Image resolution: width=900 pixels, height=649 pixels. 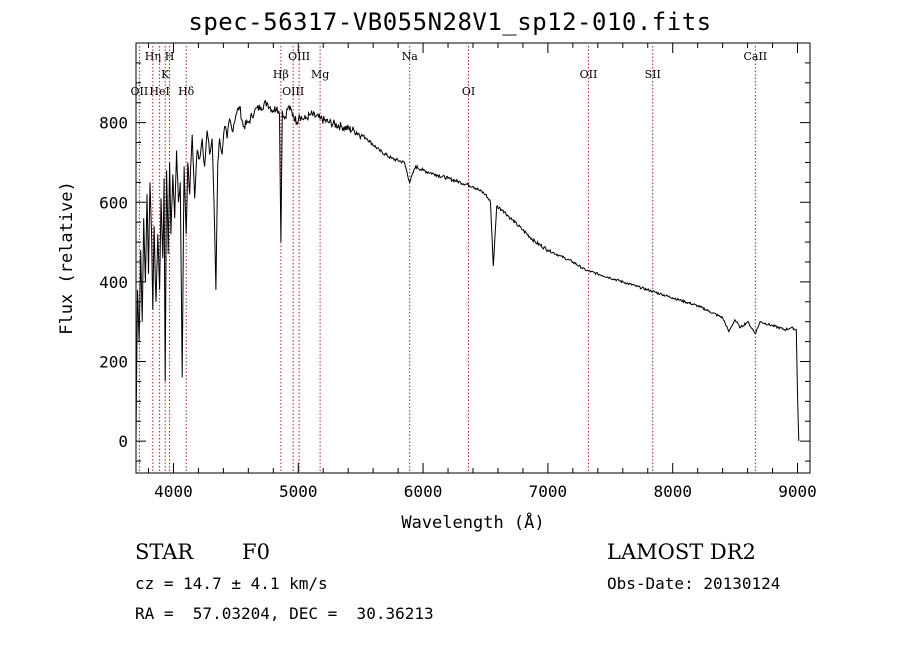 I want to click on y-axis-label: Flux (relative), so click(x=67, y=258).